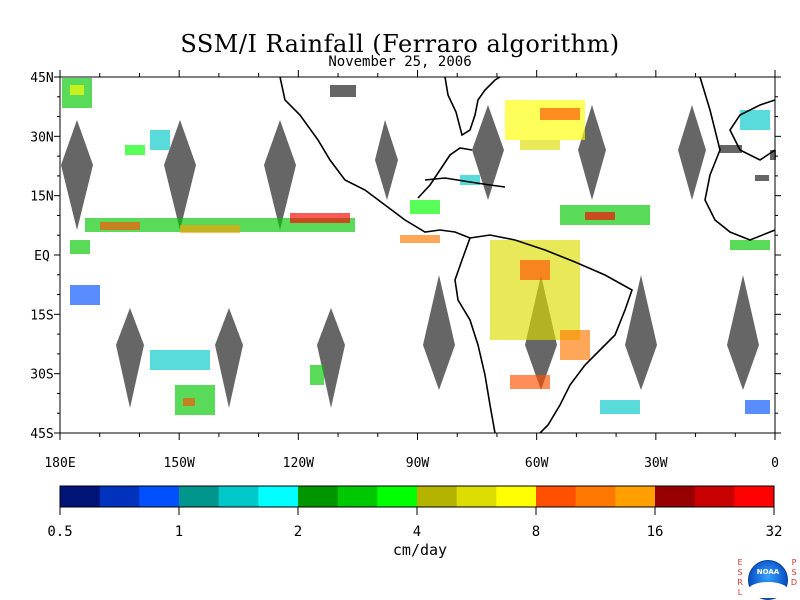 This screenshot has width=800, height=600. Describe the element at coordinates (41, 315) in the screenshot. I see `lat-label-5: 15S` at that location.